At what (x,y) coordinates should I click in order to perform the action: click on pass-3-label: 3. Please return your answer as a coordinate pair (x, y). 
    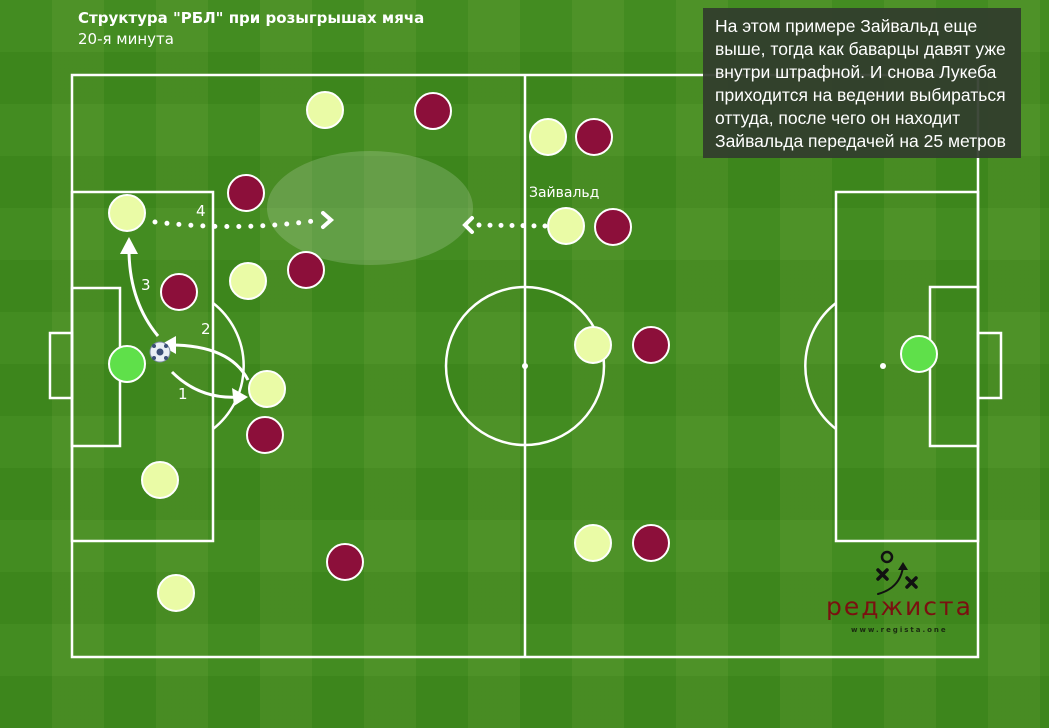
    Looking at the image, I should click on (146, 285).